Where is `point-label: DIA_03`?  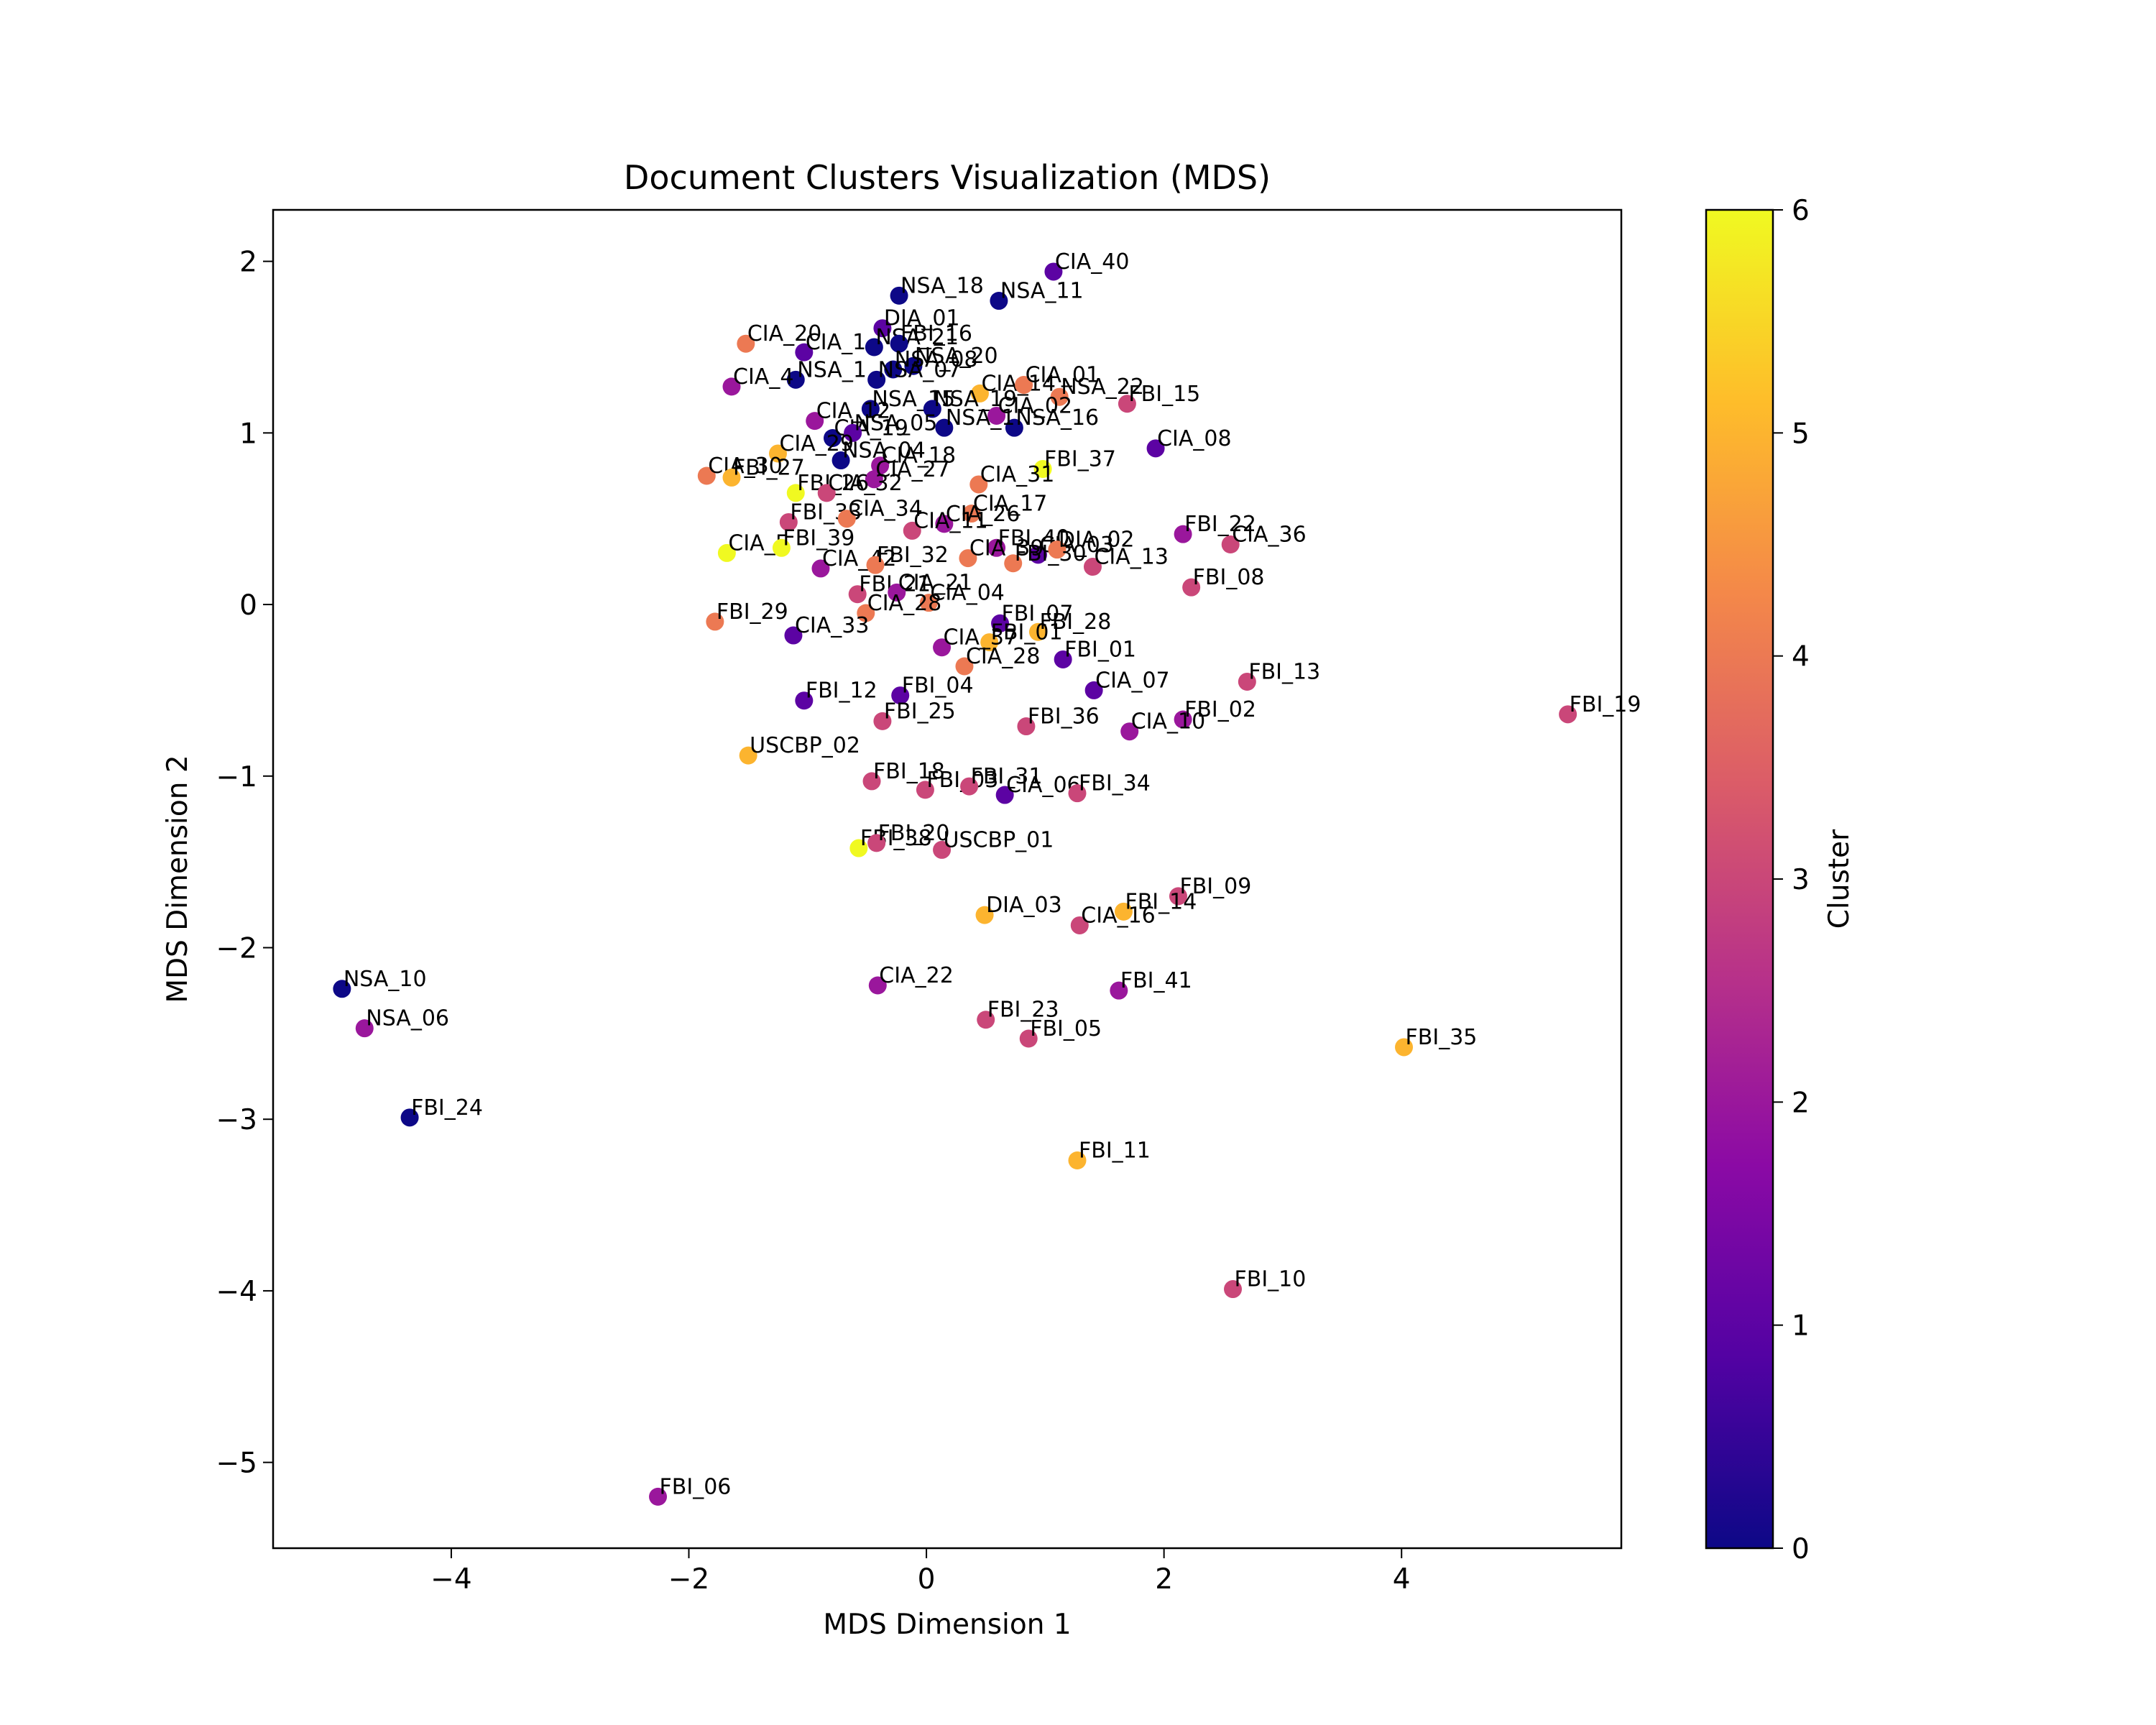
point-label: DIA_03 is located at coordinates (1024, 905).